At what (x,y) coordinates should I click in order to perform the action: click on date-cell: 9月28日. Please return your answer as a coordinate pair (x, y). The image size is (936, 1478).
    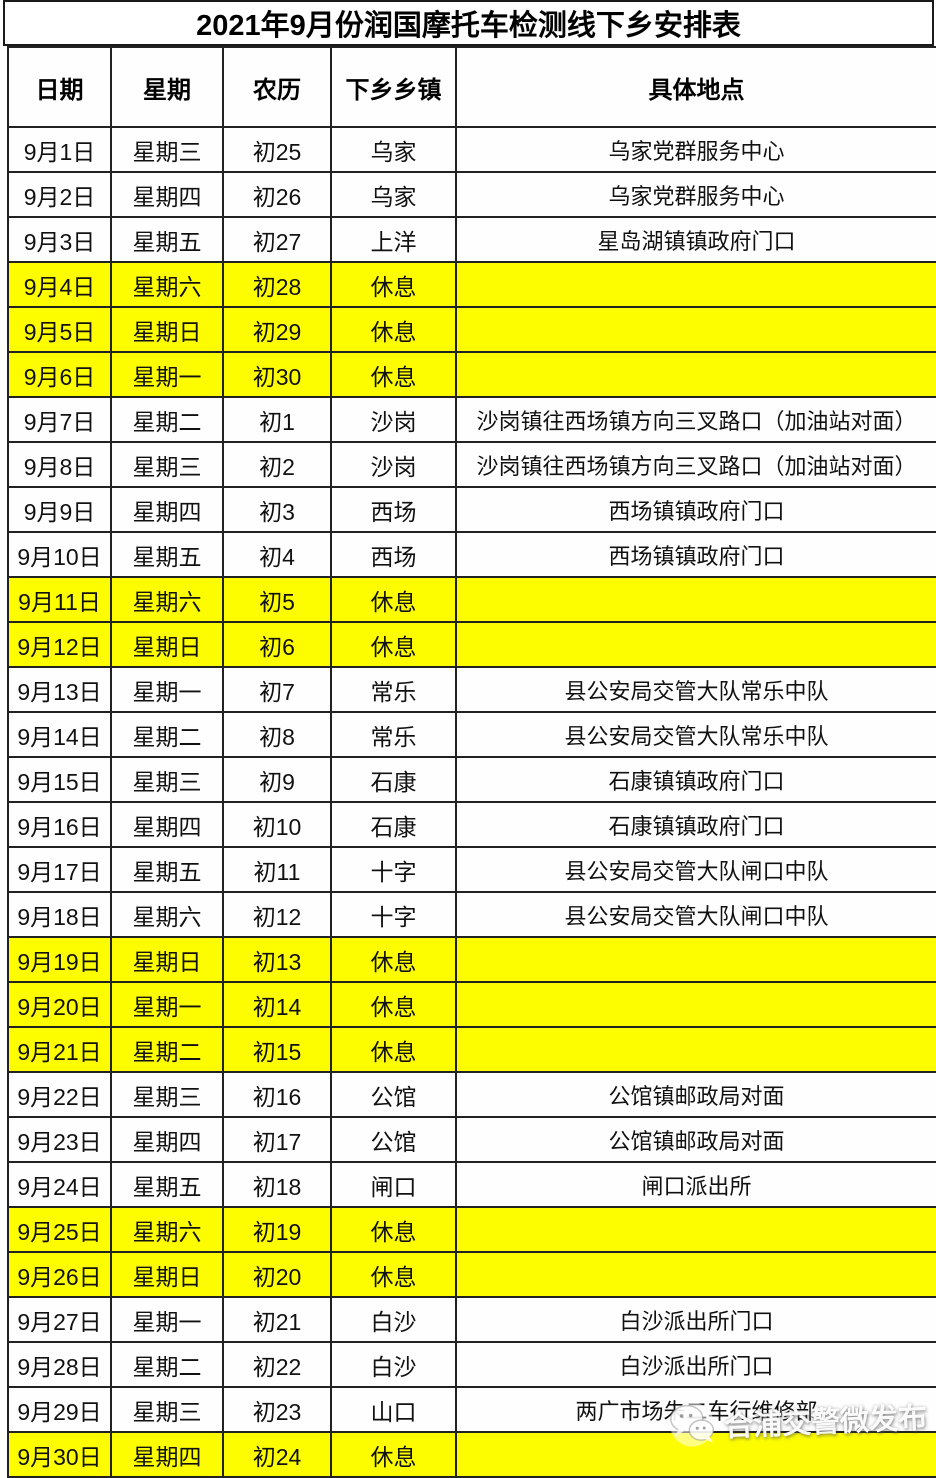
    Looking at the image, I should click on (59, 1364).